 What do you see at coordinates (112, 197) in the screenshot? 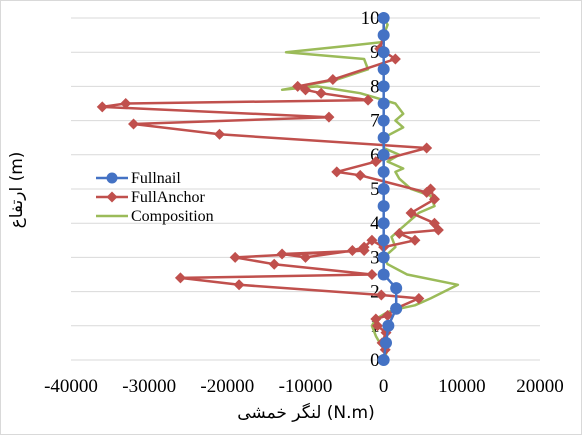
I see `legend-marker-fullanchor` at bounding box center [112, 197].